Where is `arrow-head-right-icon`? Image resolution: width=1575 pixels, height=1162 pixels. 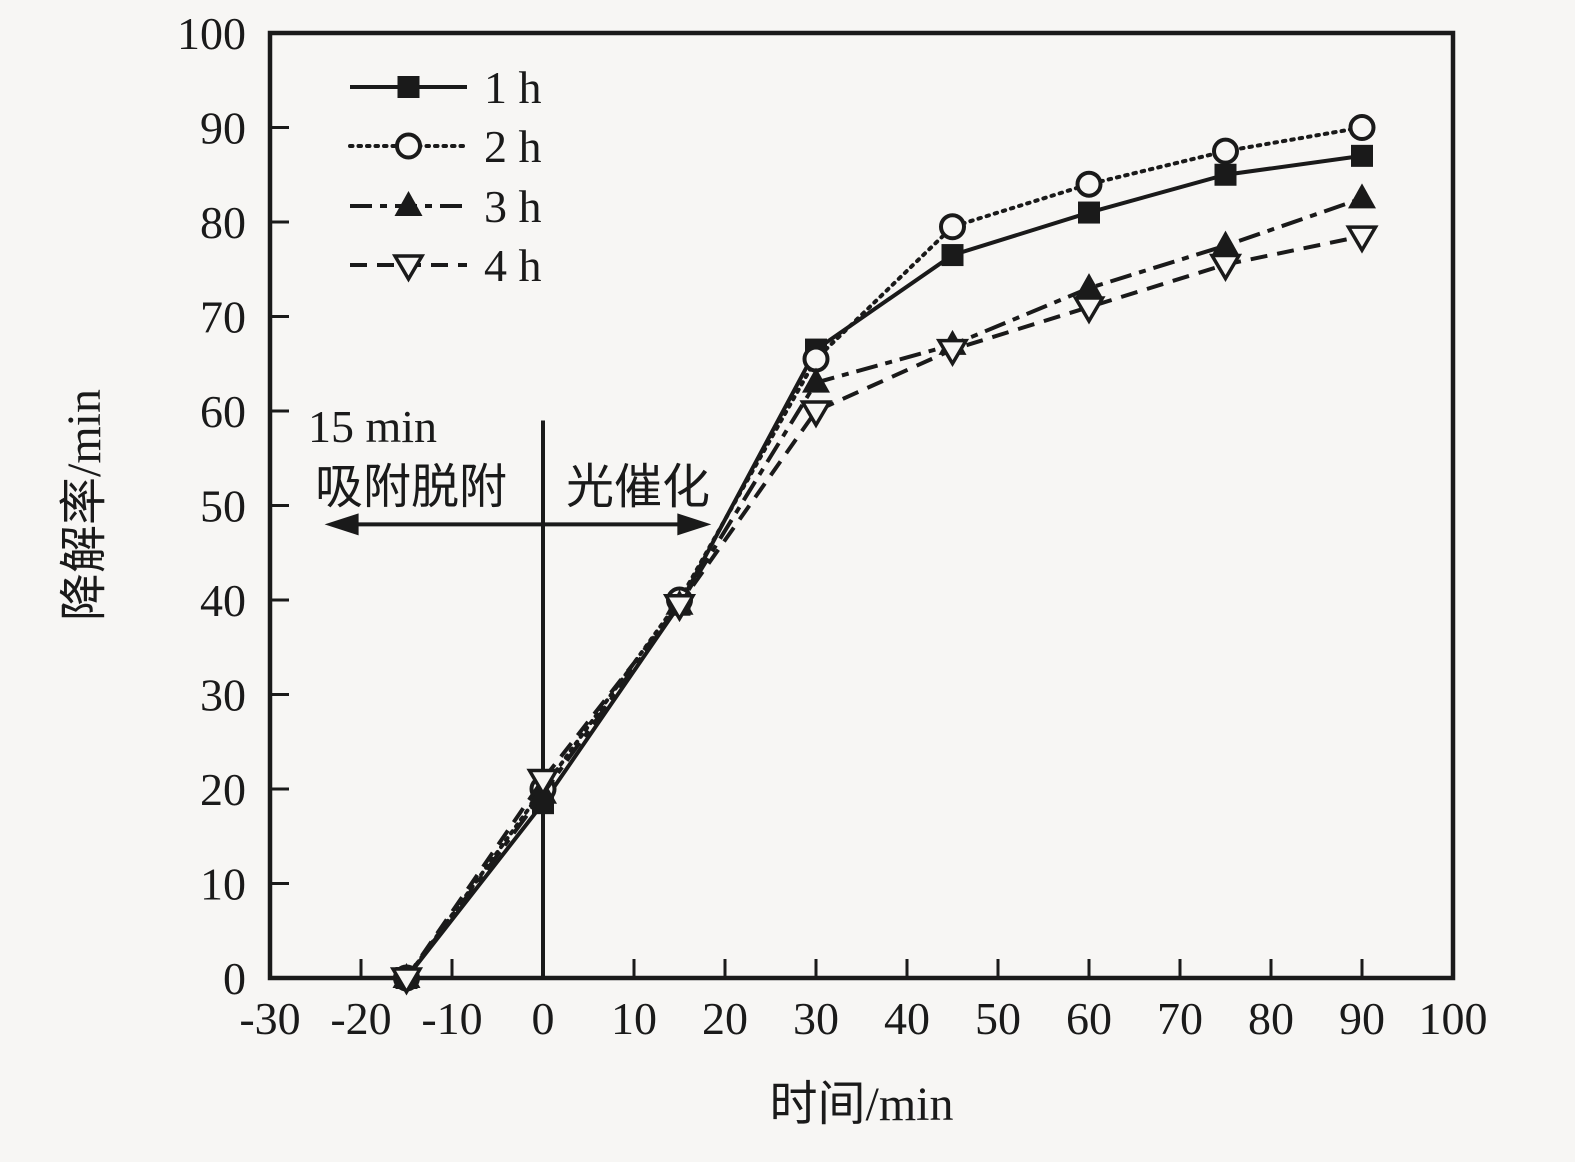 arrow-head-right-icon is located at coordinates (694, 524).